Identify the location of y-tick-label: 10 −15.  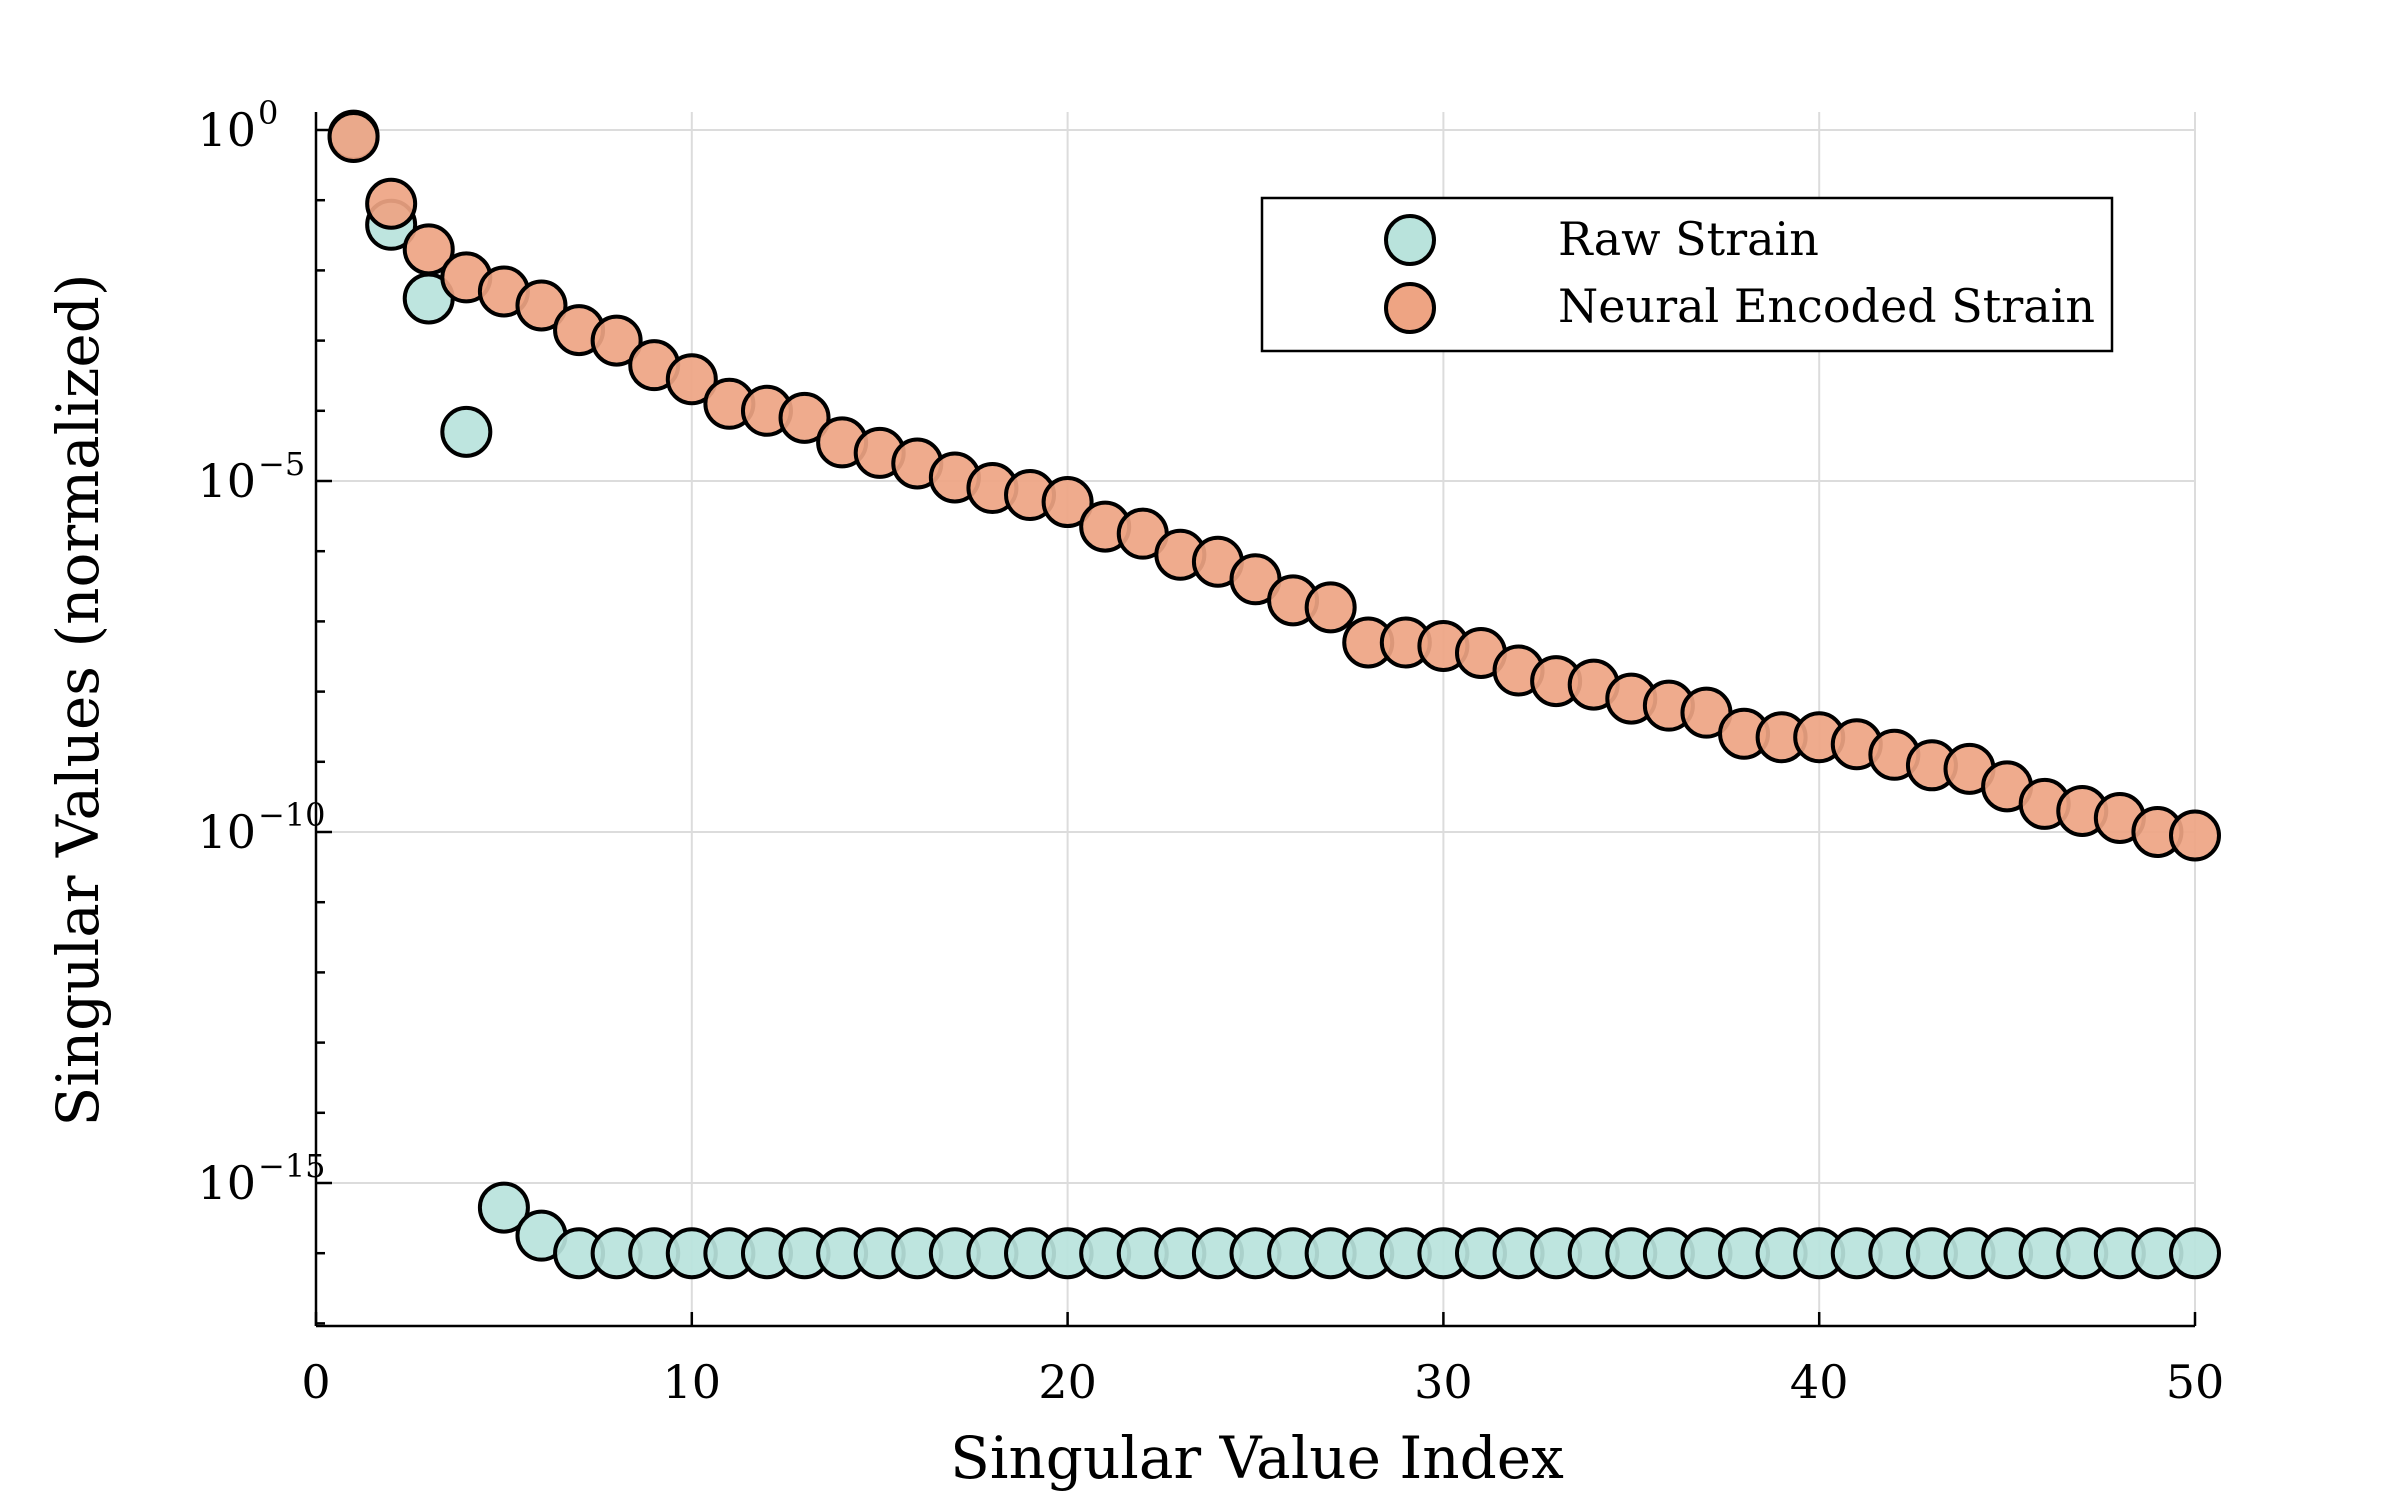
(261, 1178).